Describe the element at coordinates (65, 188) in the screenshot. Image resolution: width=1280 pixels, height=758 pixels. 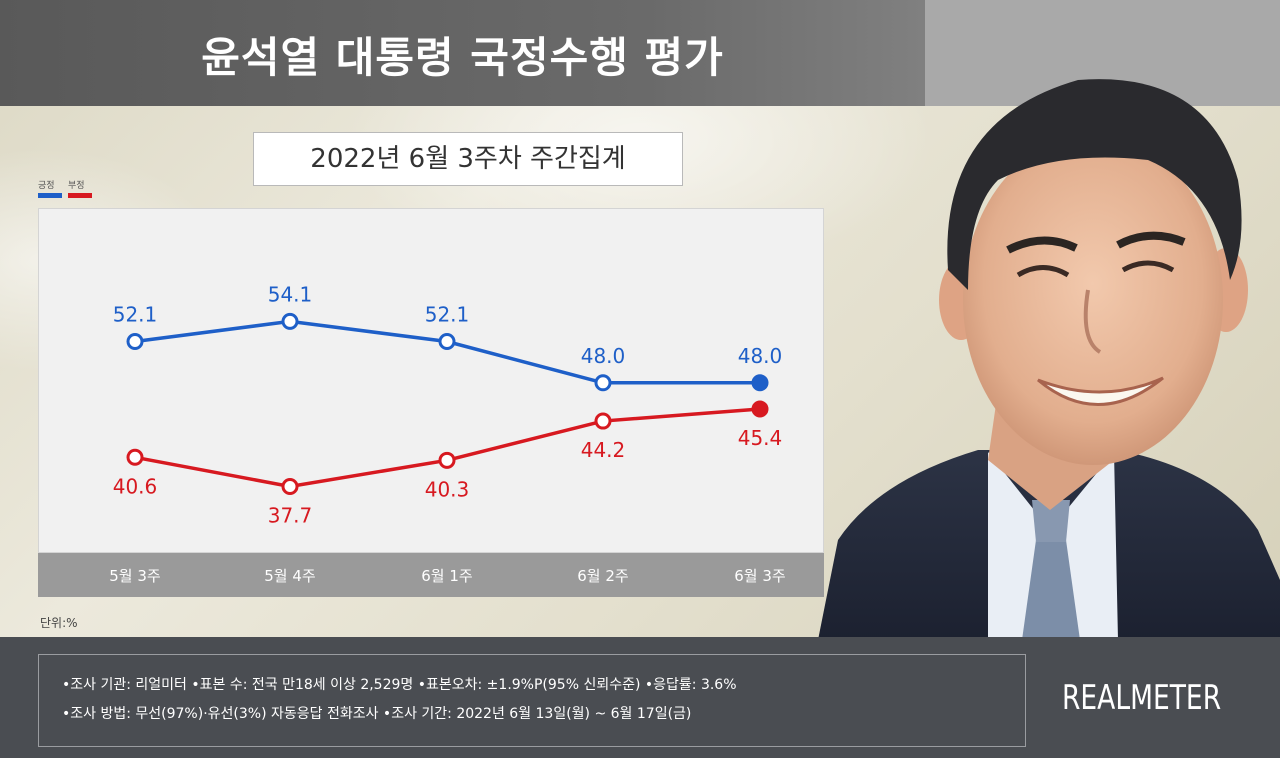
I see `chart-legend: 긍정 부정` at that location.